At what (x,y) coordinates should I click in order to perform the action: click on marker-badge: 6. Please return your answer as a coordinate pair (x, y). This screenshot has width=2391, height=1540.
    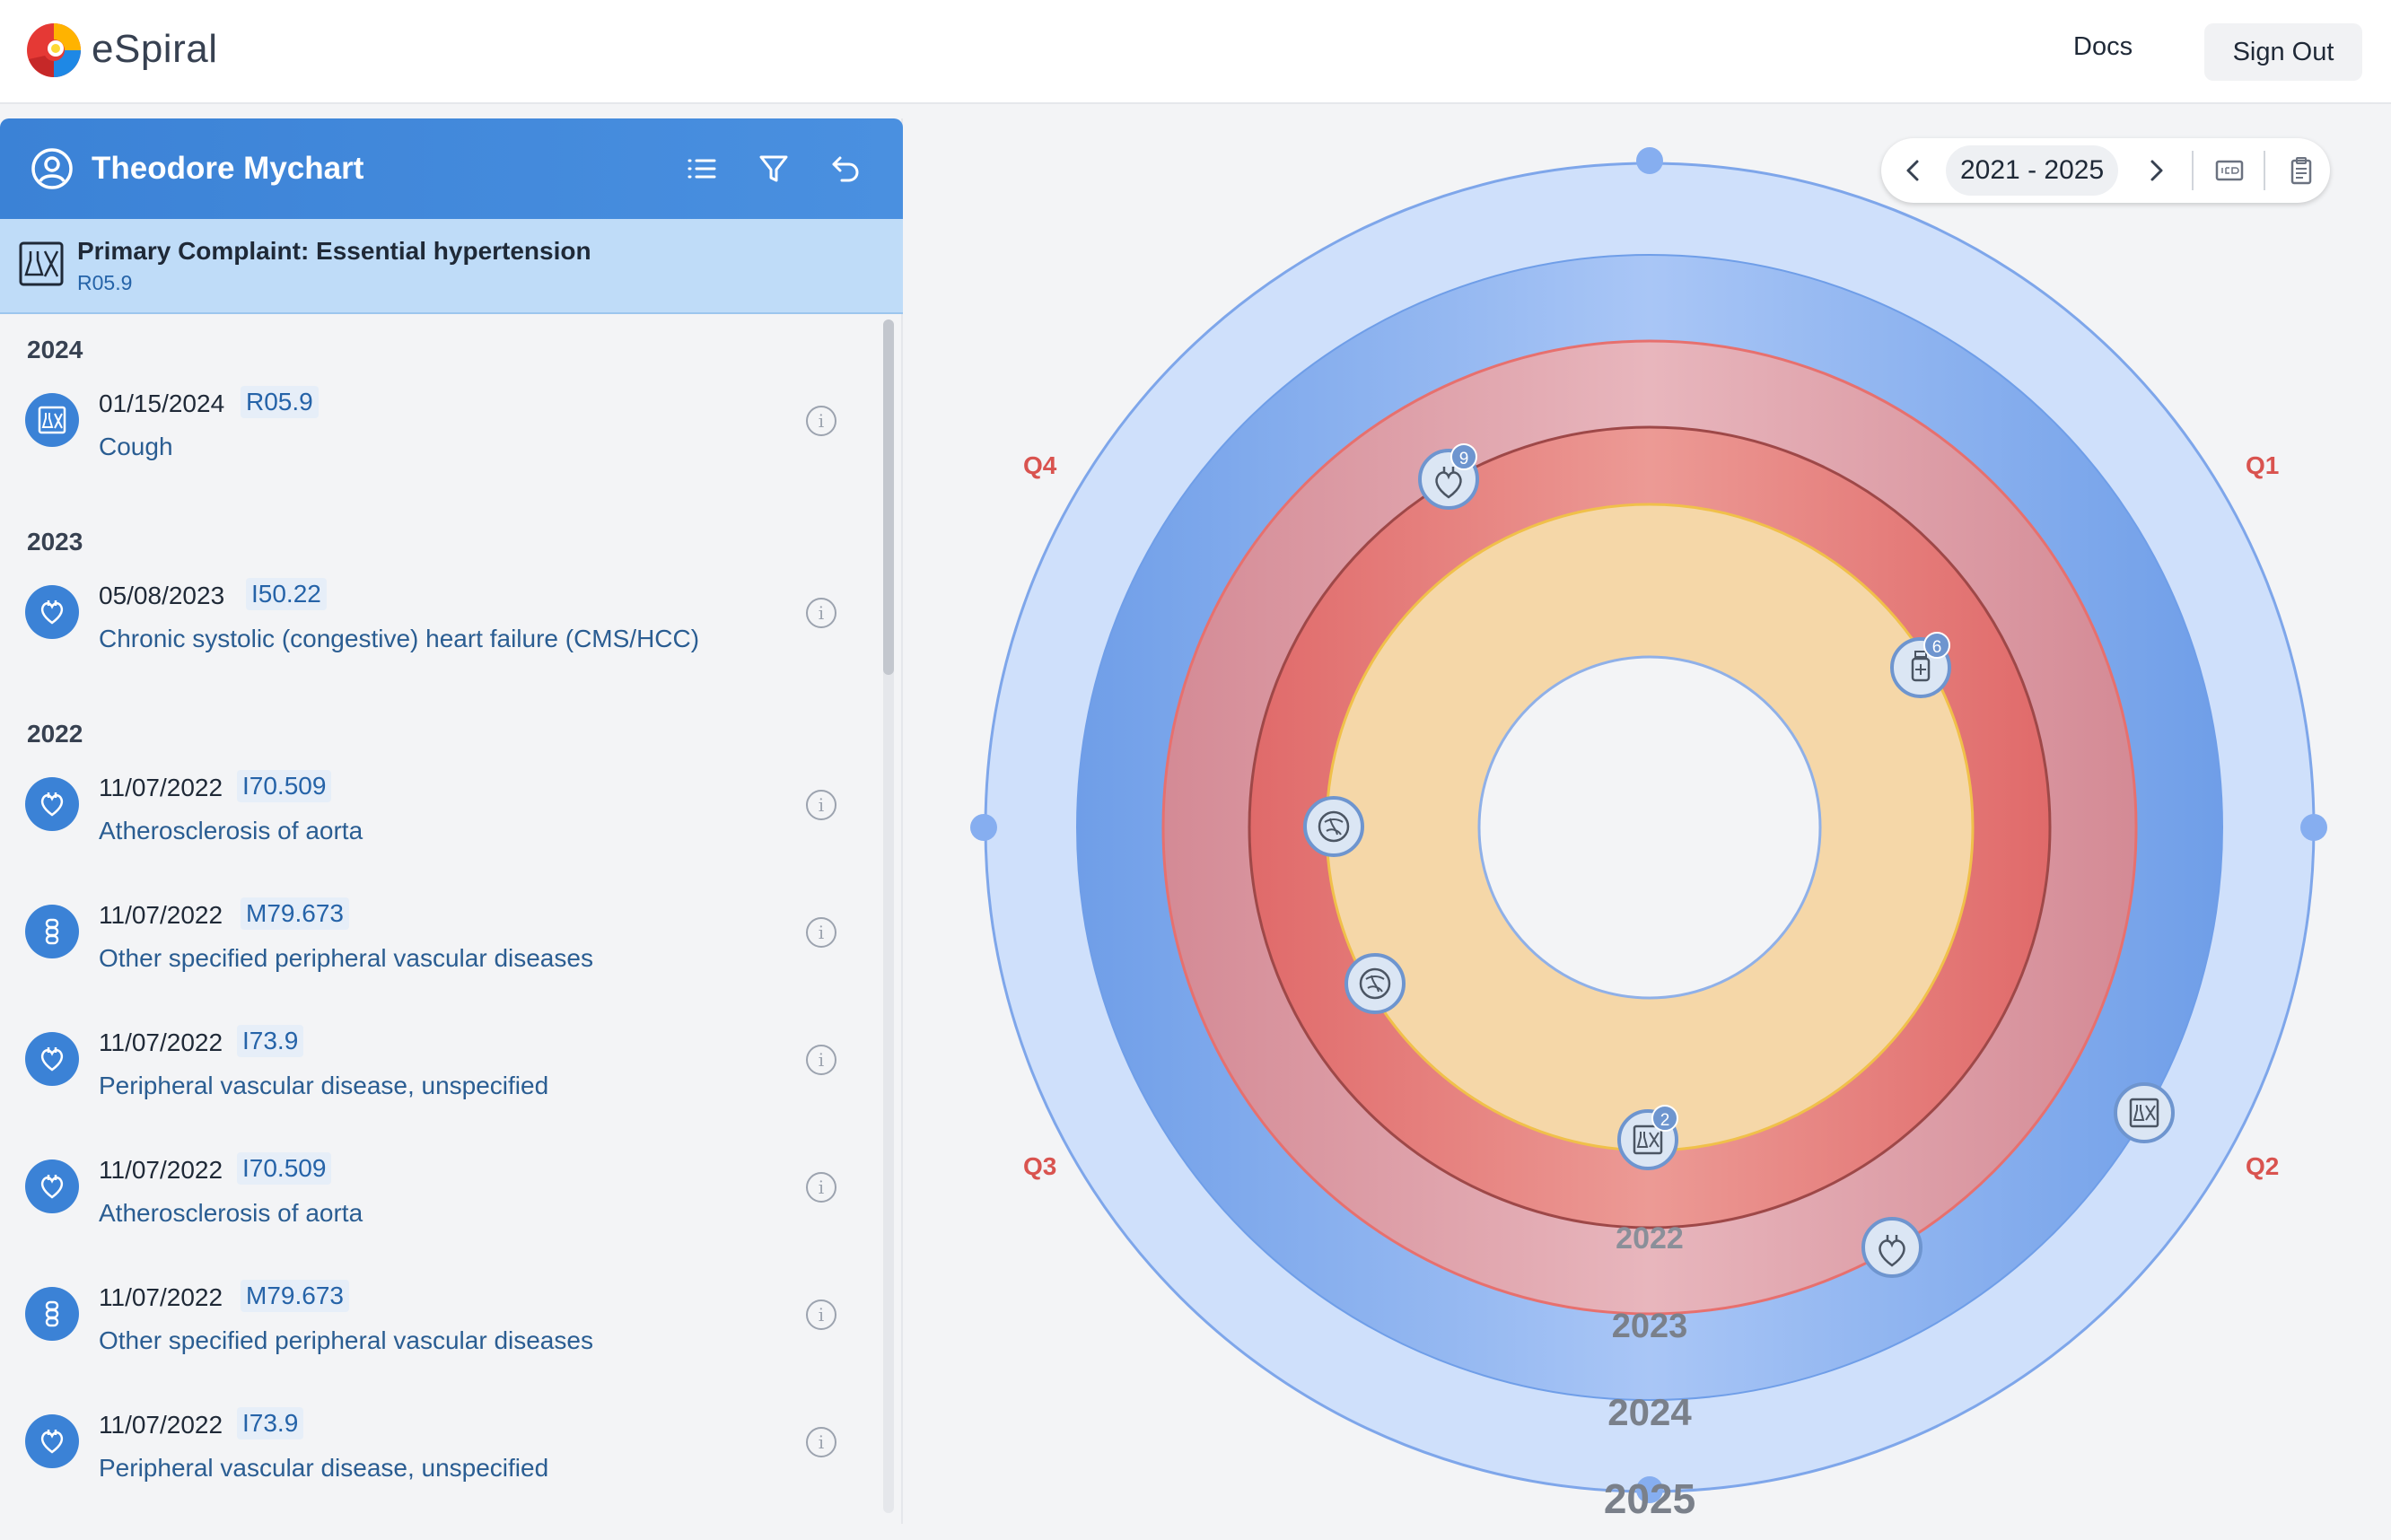
    Looking at the image, I should click on (1937, 647).